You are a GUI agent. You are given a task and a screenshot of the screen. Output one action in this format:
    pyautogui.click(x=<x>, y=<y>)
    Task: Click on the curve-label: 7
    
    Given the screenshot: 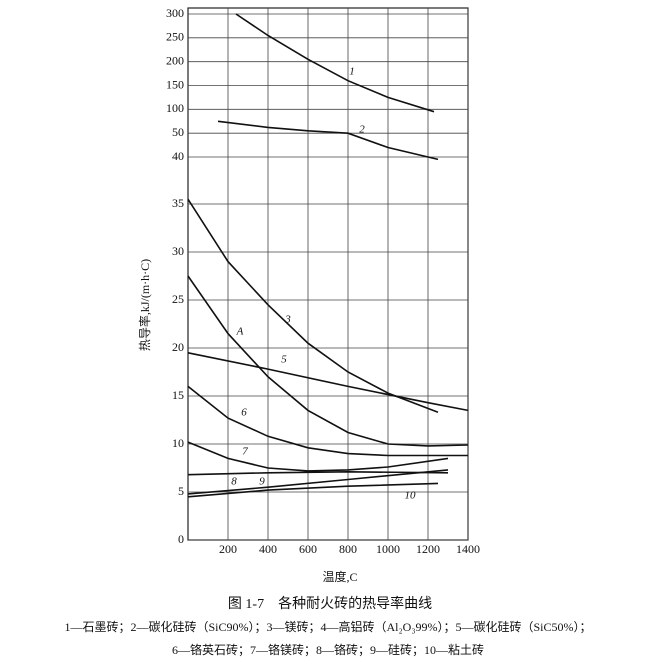 What is the action you would take?
    pyautogui.click(x=245, y=452)
    